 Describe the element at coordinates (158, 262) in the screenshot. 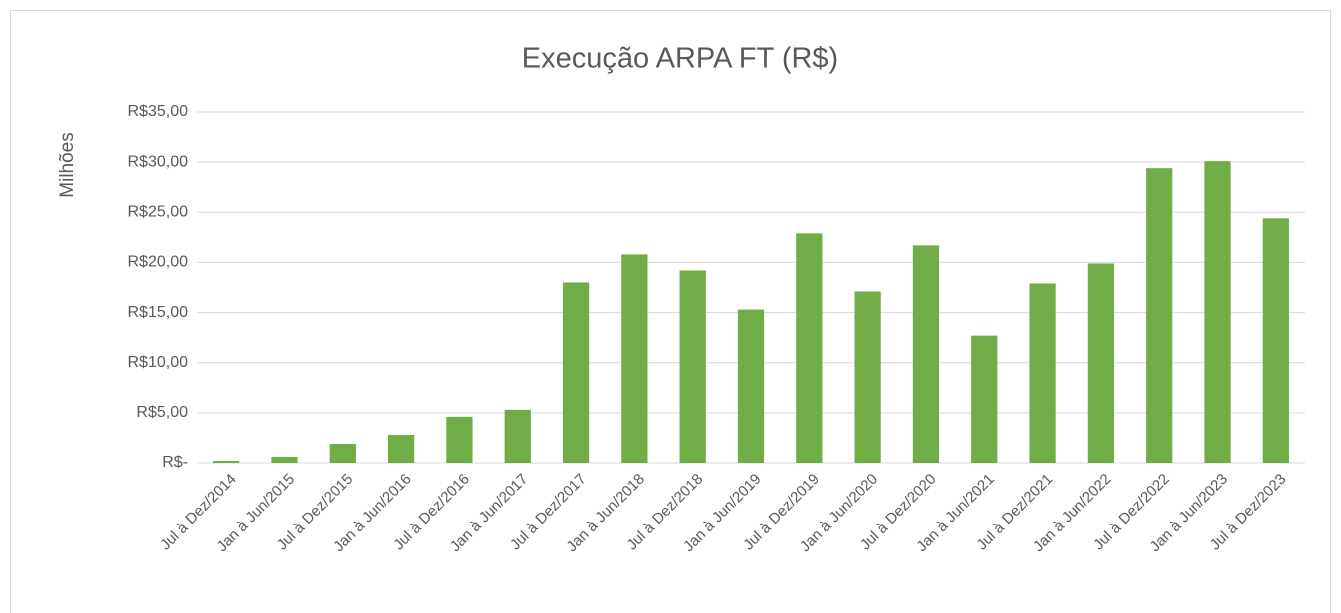

I see `y-tick-label: R$20,00` at that location.